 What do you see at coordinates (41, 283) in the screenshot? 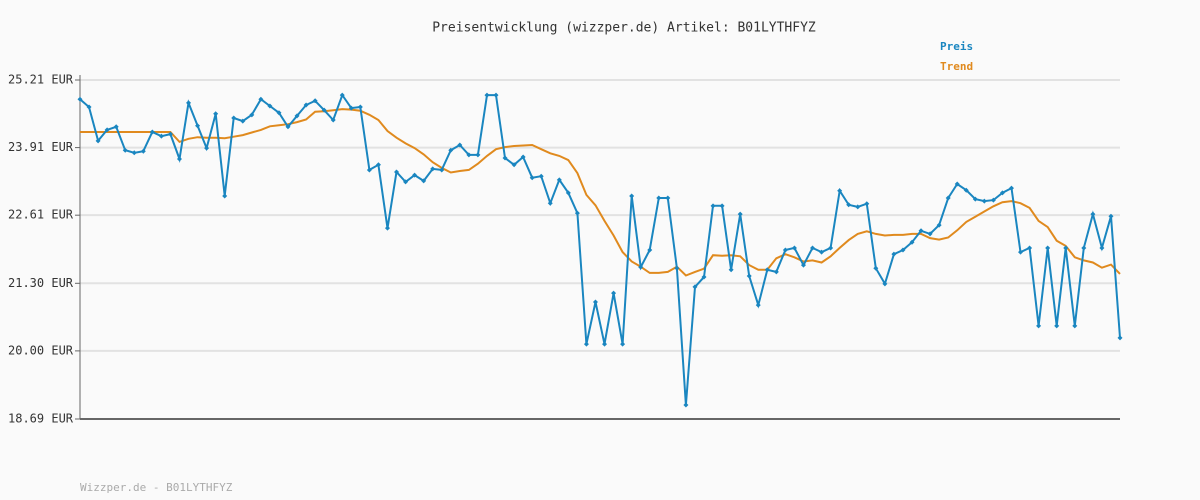
I see `y-tick-label: 21.30 EUR` at bounding box center [41, 283].